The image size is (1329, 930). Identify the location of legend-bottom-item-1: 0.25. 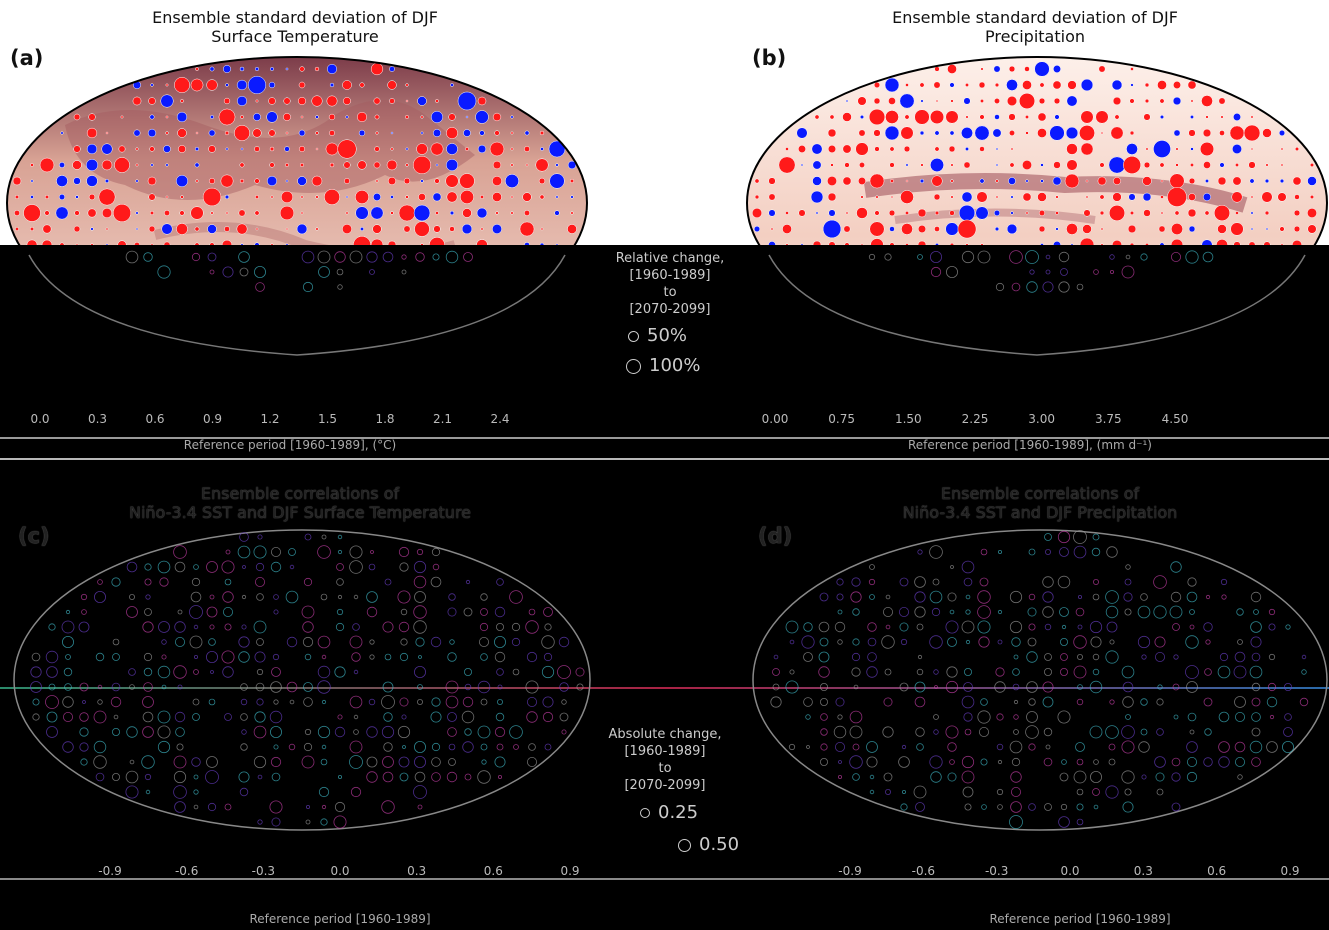
(669, 812).